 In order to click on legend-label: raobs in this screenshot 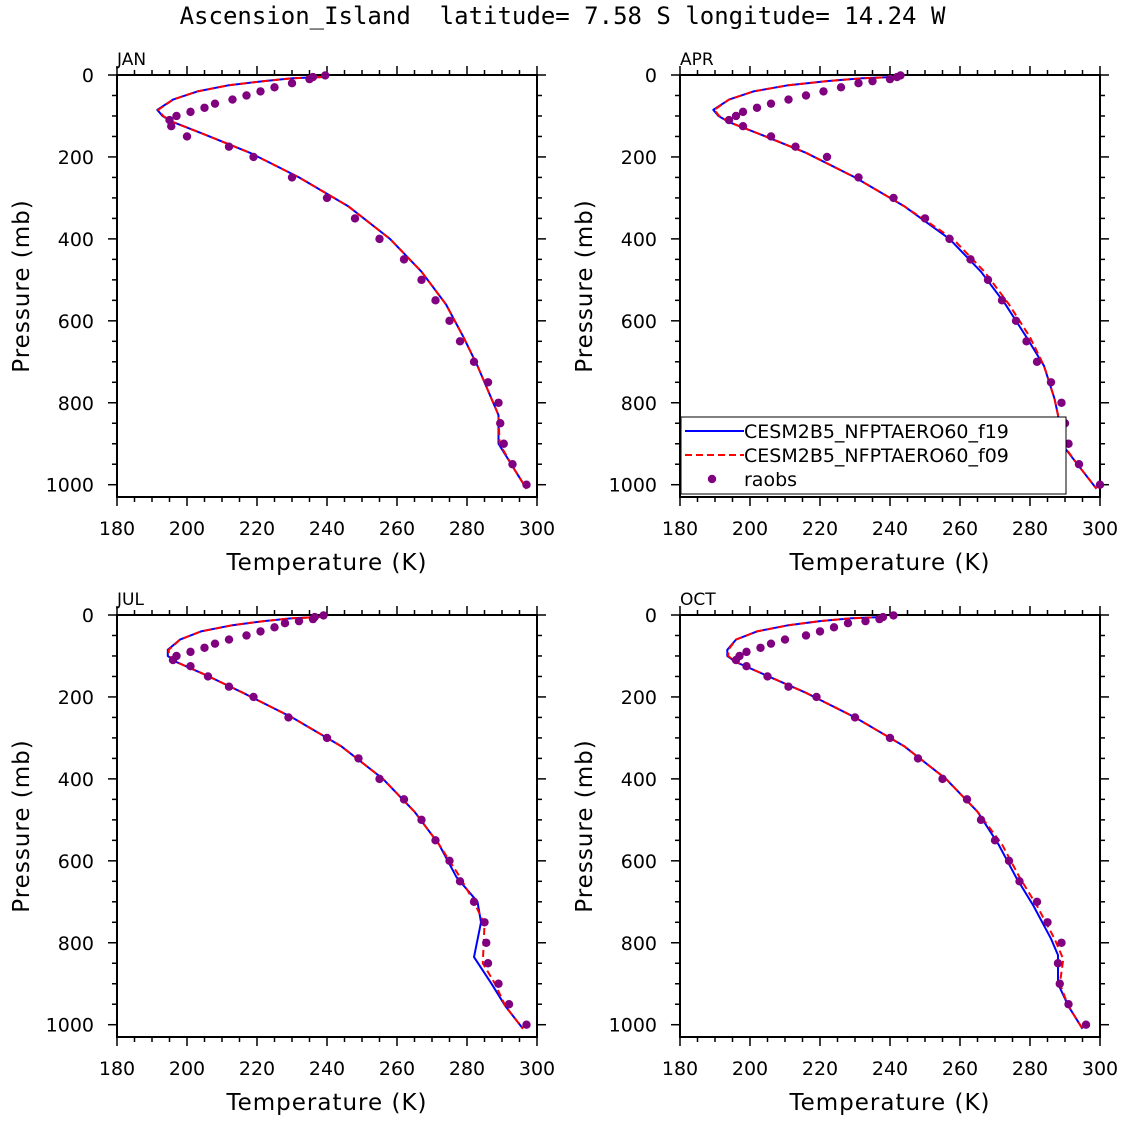, I will do `click(770, 480)`.